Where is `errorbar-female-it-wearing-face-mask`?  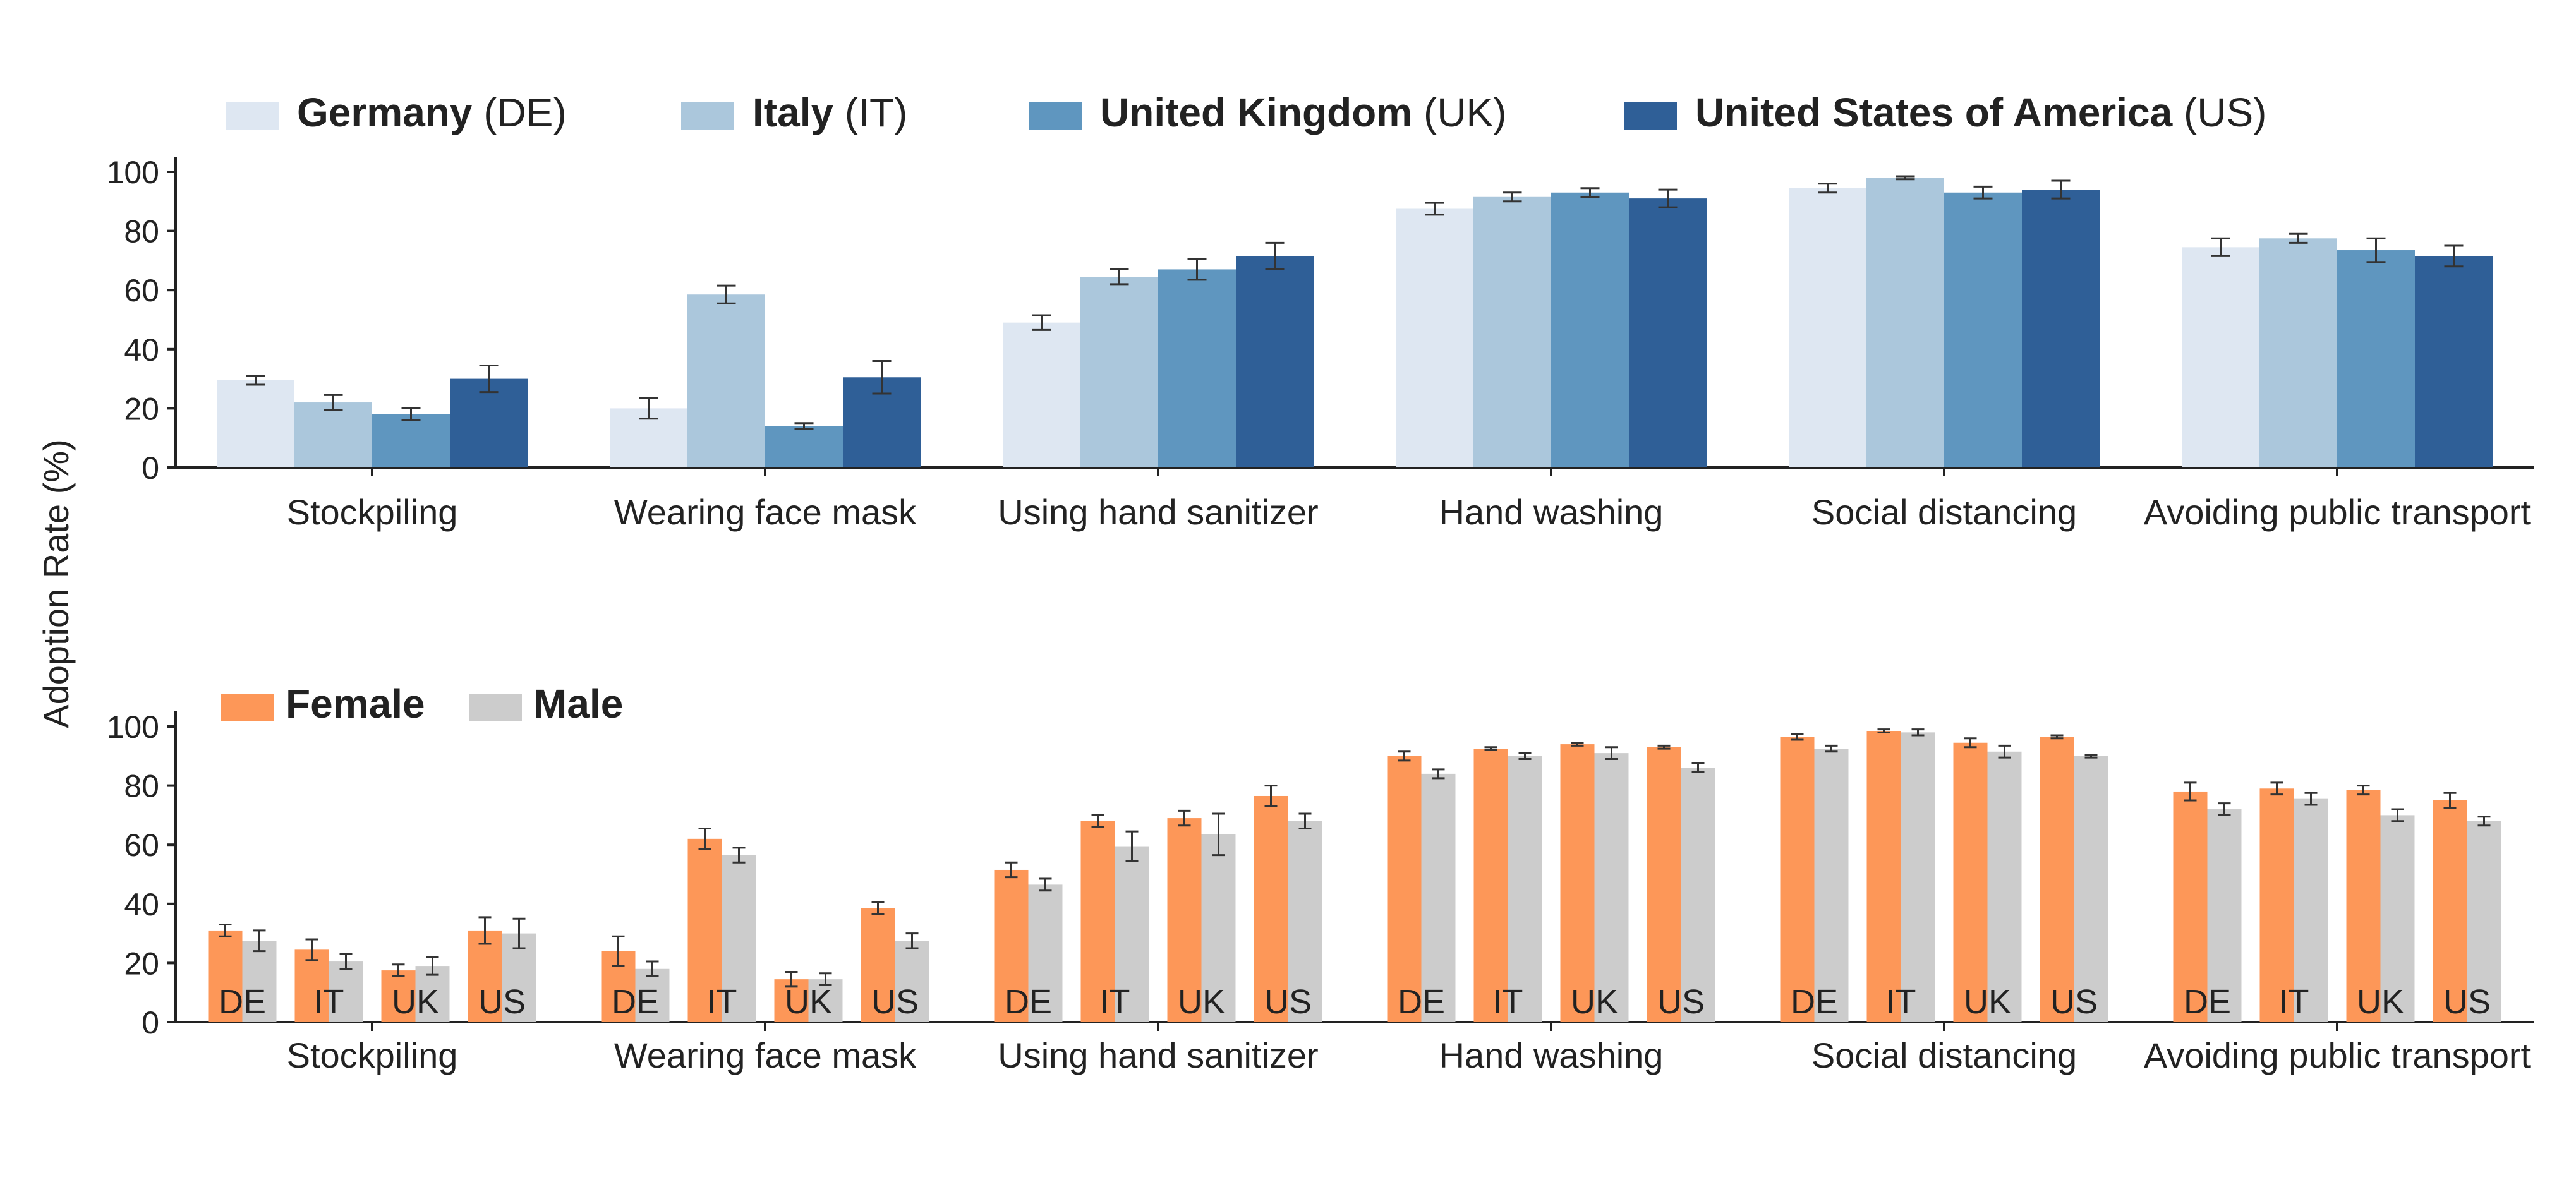 errorbar-female-it-wearing-face-mask is located at coordinates (704, 838).